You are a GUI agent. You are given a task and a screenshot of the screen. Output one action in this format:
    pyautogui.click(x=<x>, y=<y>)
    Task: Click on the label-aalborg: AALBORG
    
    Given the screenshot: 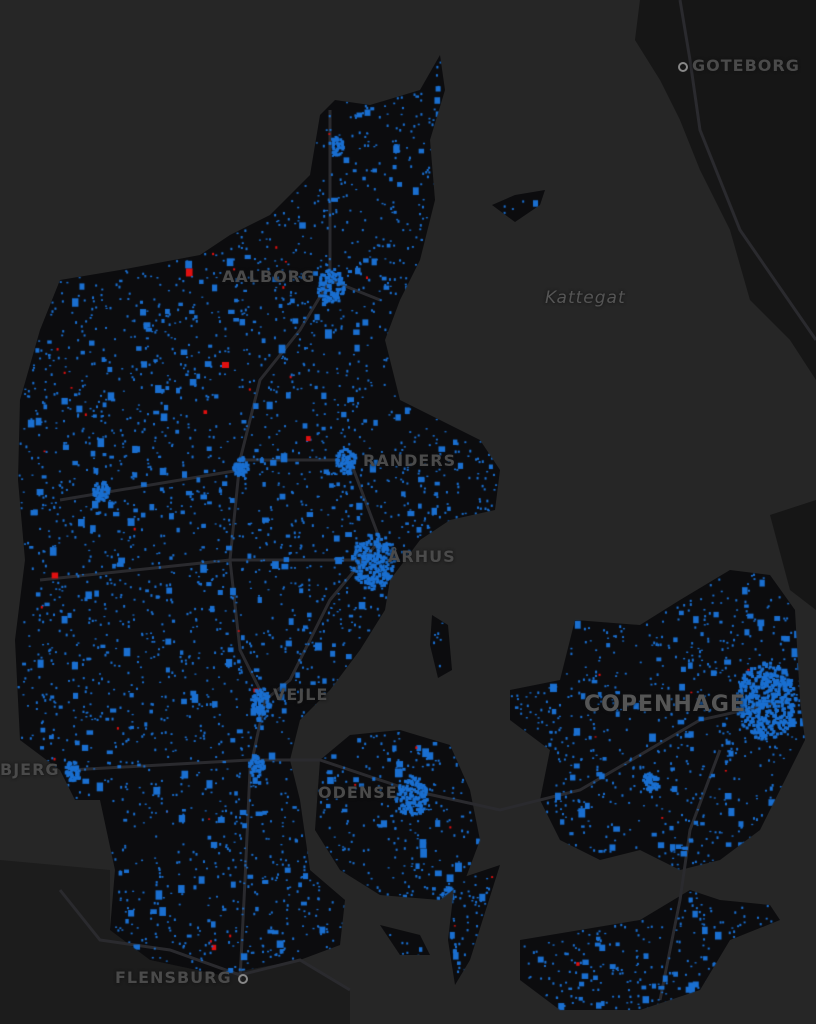 What is the action you would take?
    pyautogui.click(x=269, y=276)
    